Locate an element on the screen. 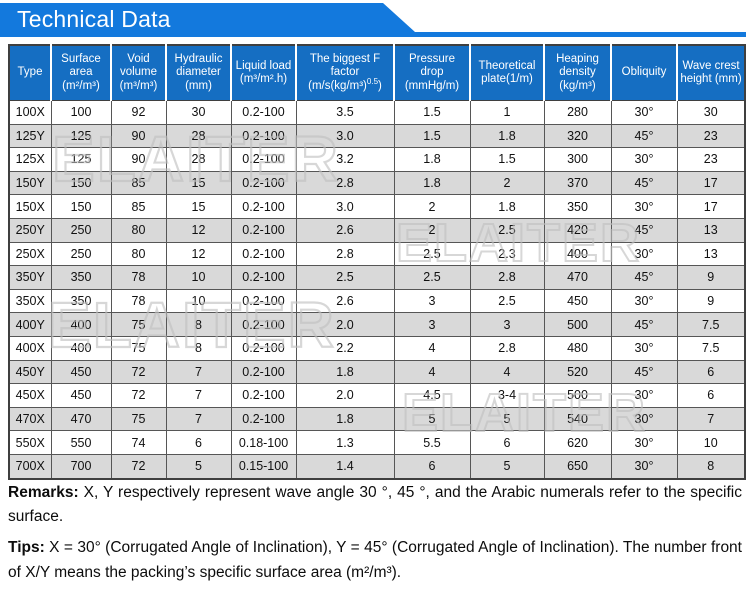 The width and height of the screenshot is (750, 592). column-header: Type is located at coordinates (30, 73).